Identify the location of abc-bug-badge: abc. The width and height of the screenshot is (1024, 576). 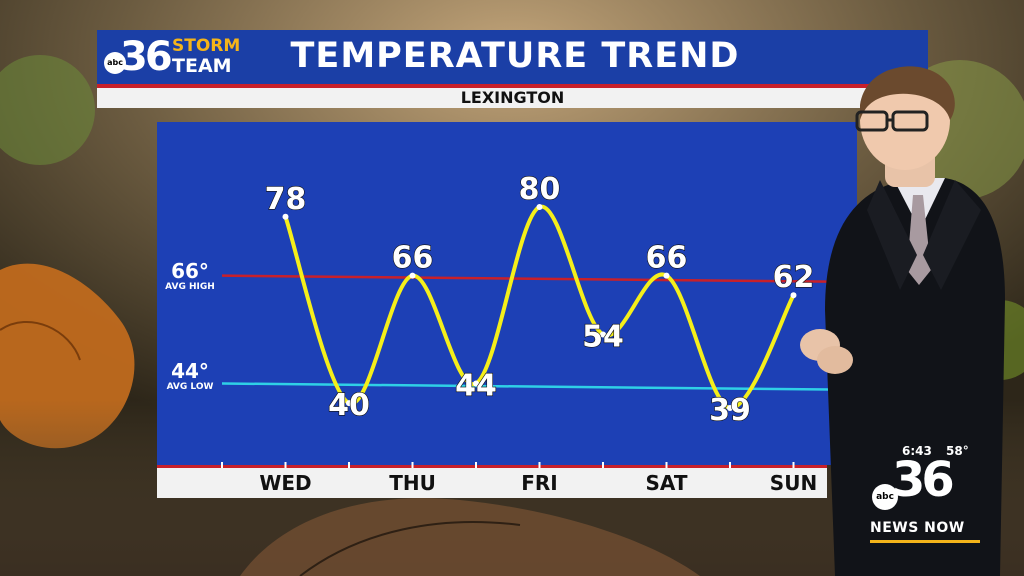
(885, 497).